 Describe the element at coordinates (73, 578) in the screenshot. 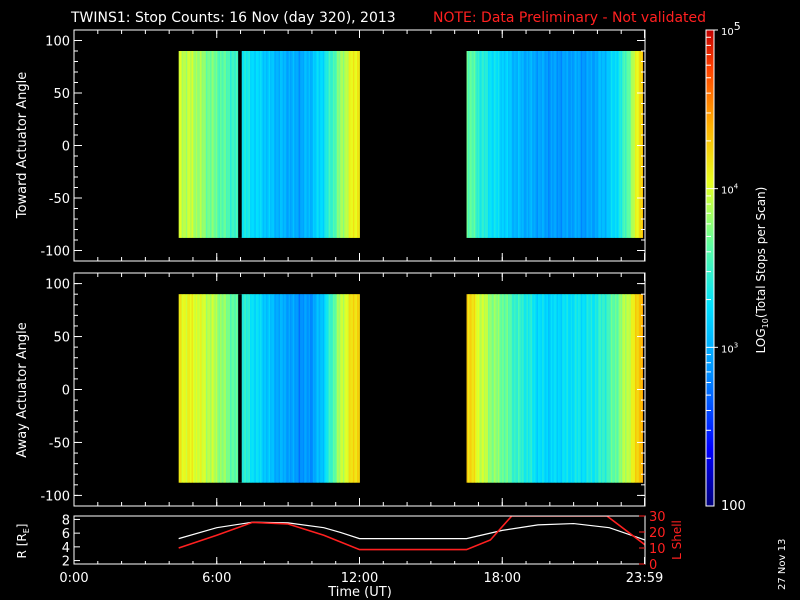

I see `time-tick-label: 0:00` at that location.